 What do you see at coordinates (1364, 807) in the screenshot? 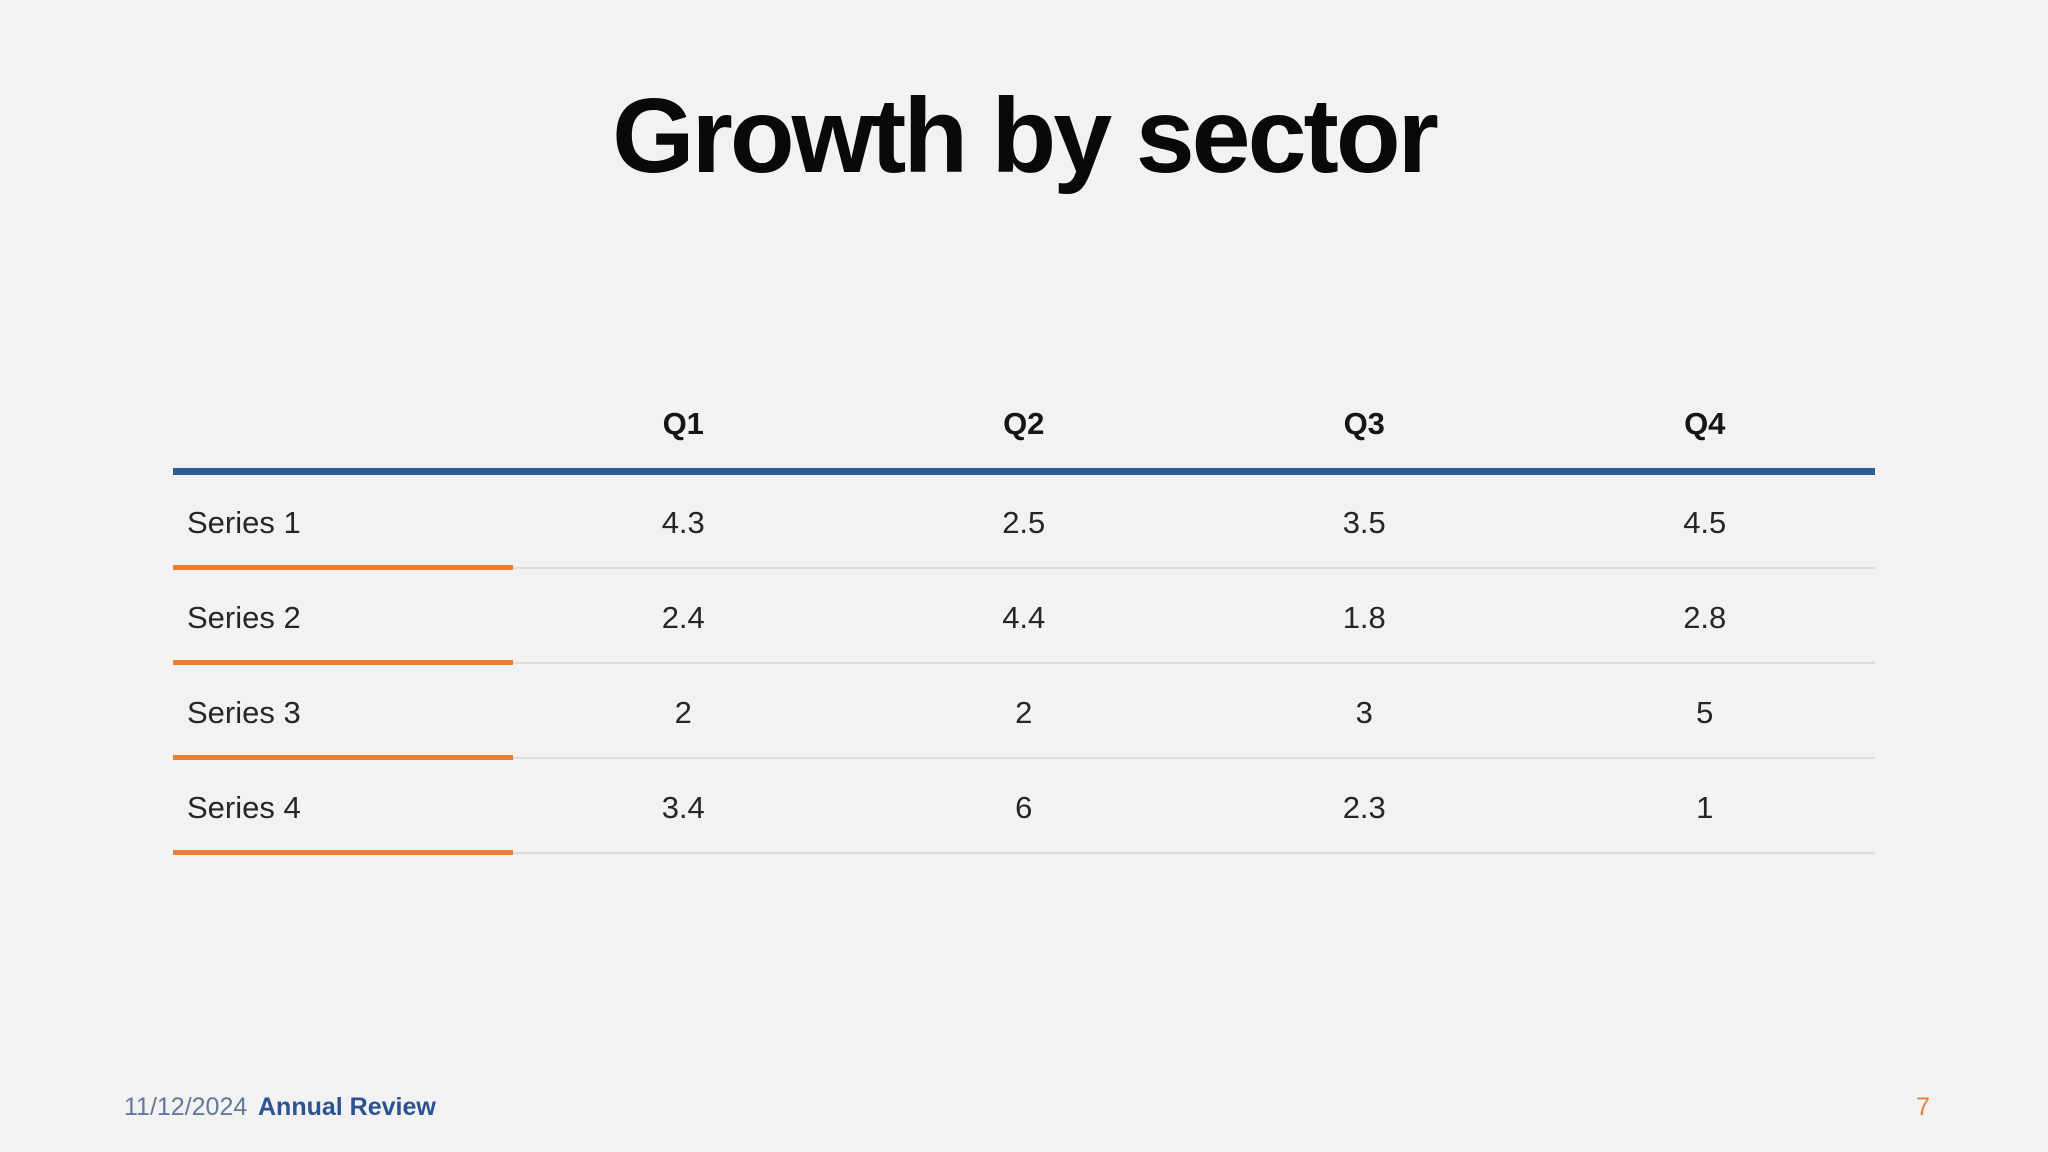
I see `cell-value: 2.3` at bounding box center [1364, 807].